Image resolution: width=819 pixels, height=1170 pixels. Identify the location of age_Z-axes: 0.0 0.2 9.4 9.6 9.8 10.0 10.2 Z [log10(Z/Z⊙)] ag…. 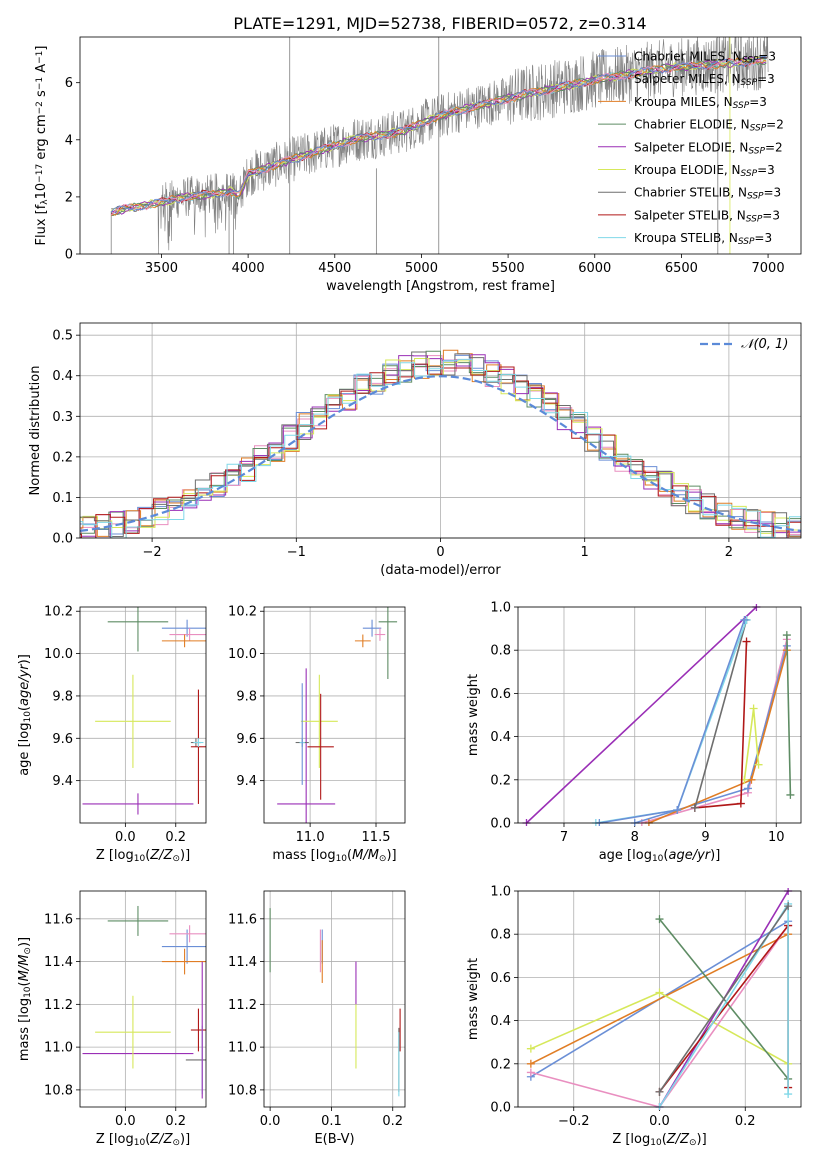
(112, 734).